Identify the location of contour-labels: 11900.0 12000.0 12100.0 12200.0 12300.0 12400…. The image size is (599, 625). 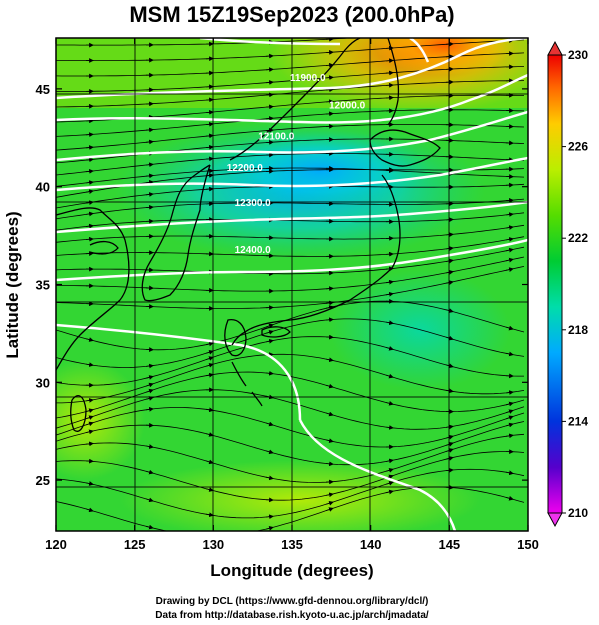
(296, 164).